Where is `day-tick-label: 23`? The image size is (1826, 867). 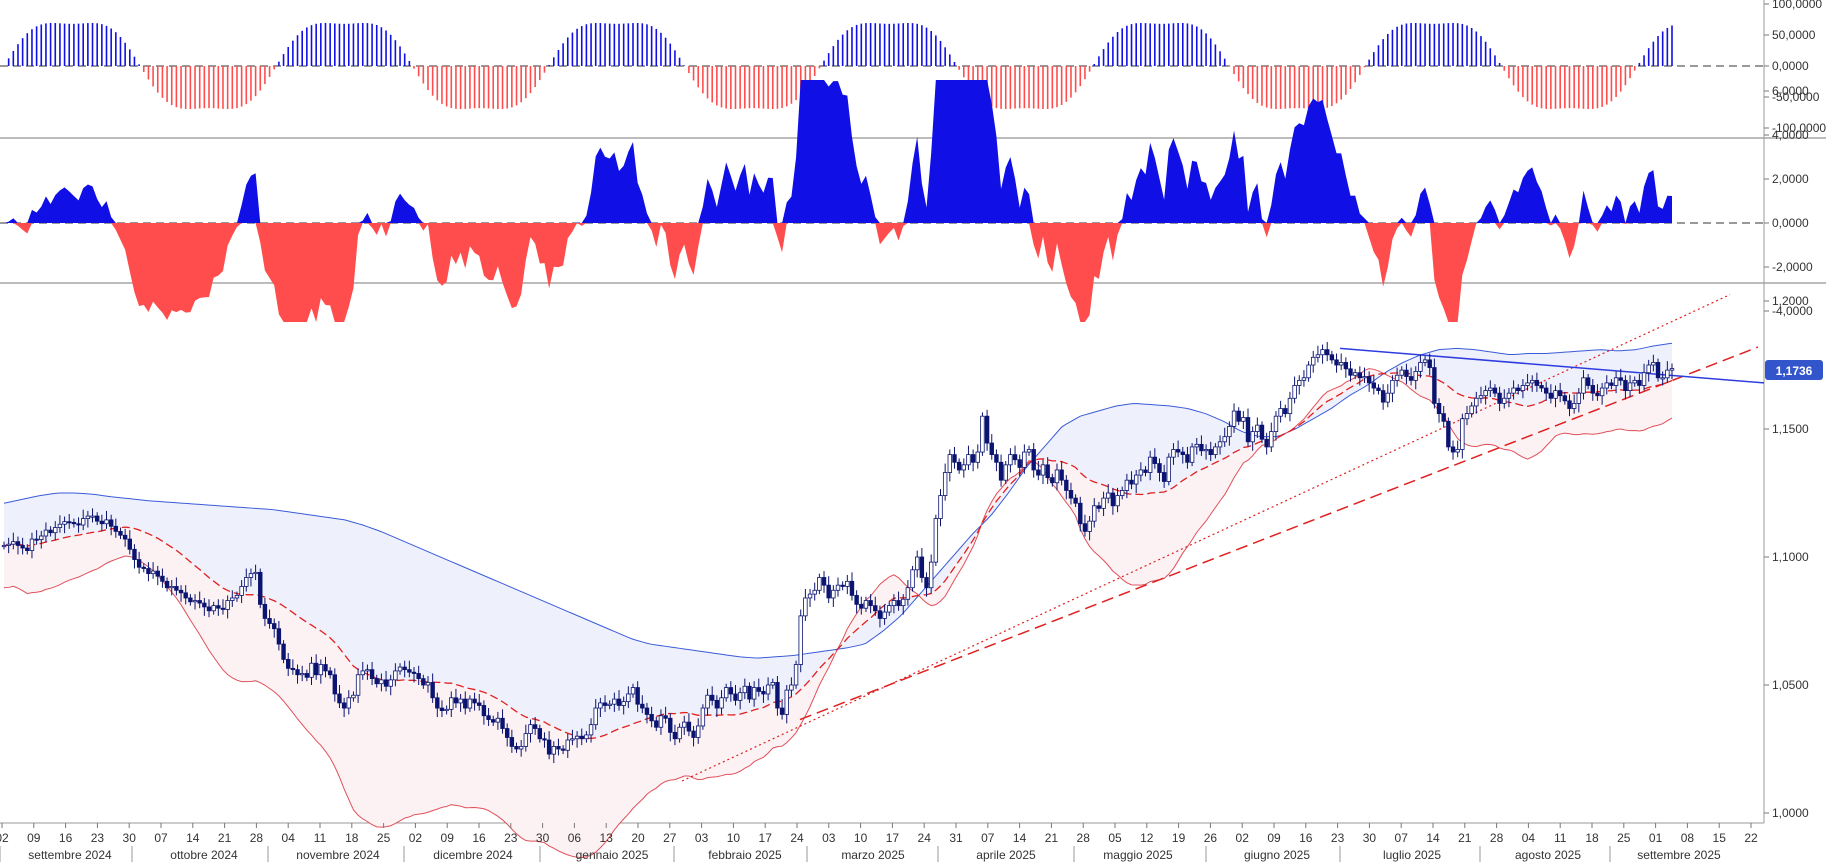 day-tick-label: 23 is located at coordinates (1338, 838).